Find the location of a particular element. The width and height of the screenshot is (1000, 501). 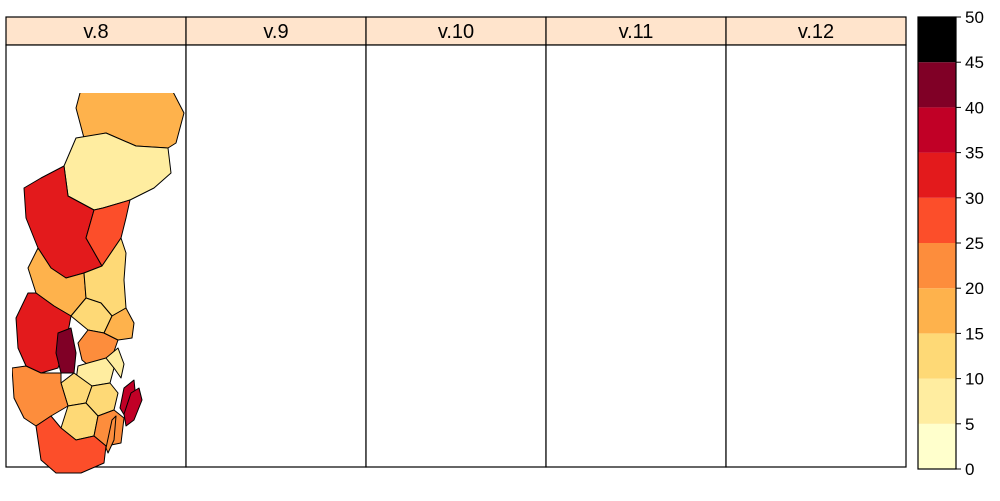

oland-region is located at coordinates (111, 434).